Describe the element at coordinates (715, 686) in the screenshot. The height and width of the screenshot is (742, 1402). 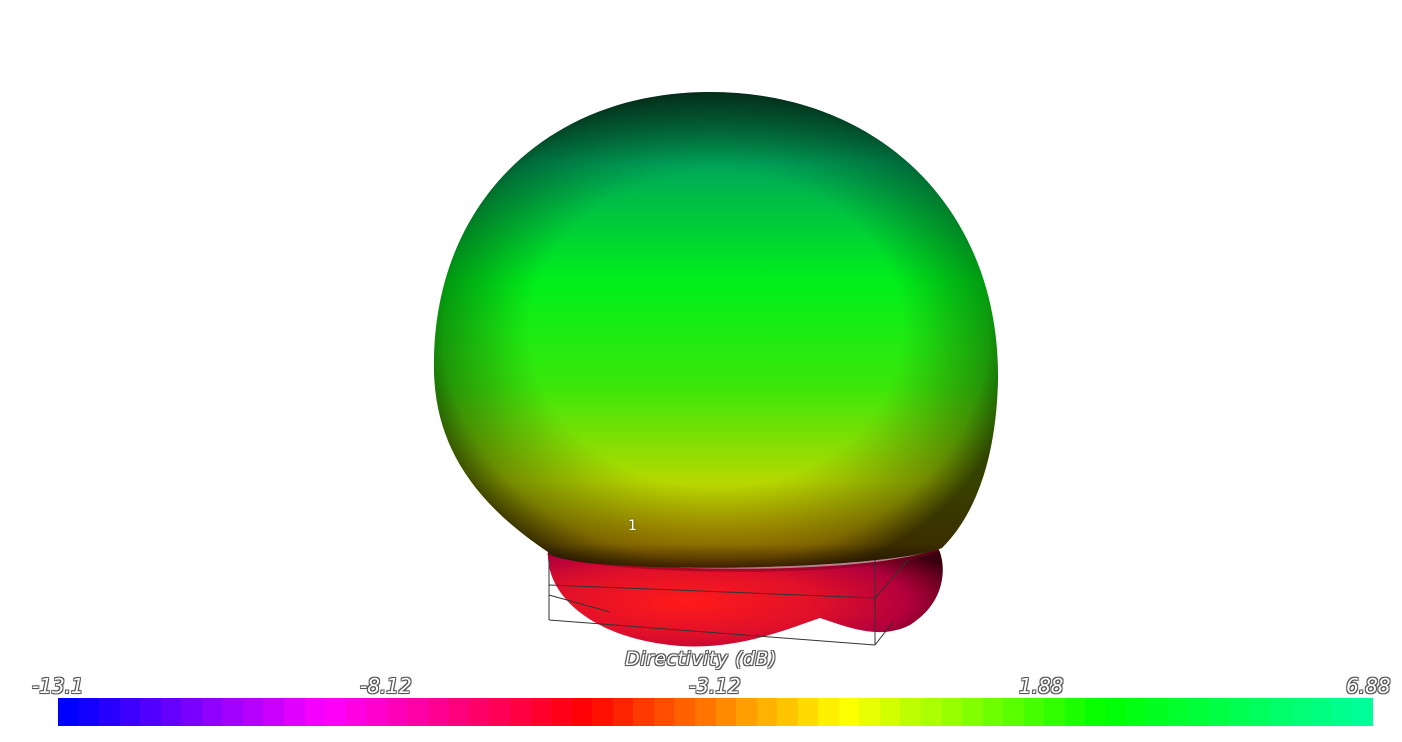
I see `scalar-bar-tick: -3.12` at that location.